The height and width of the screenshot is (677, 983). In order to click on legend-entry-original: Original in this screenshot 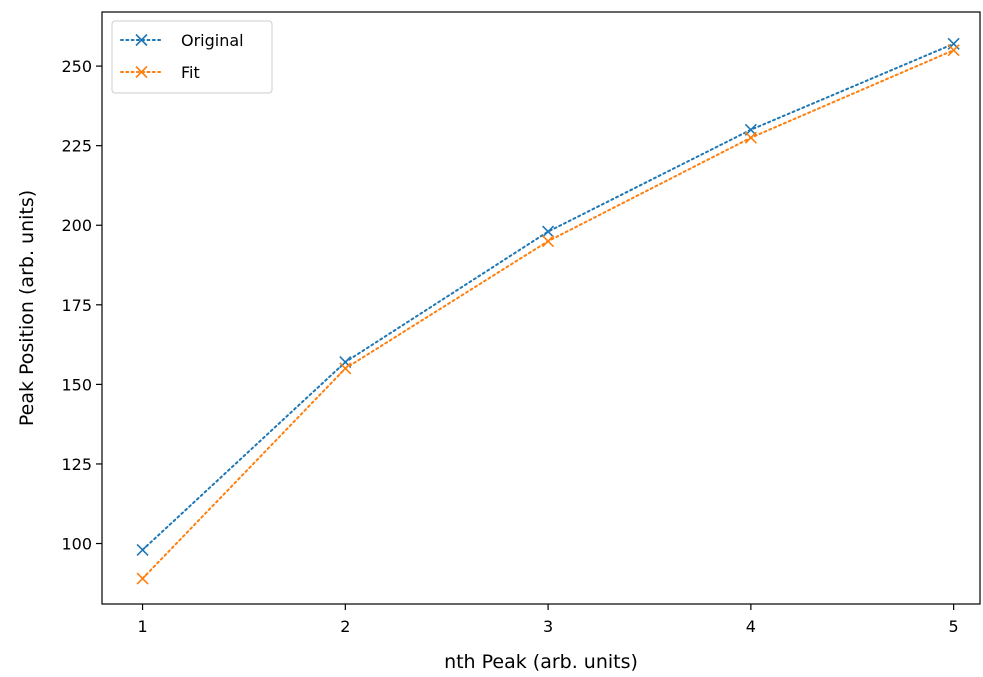, I will do `click(182, 40)`.